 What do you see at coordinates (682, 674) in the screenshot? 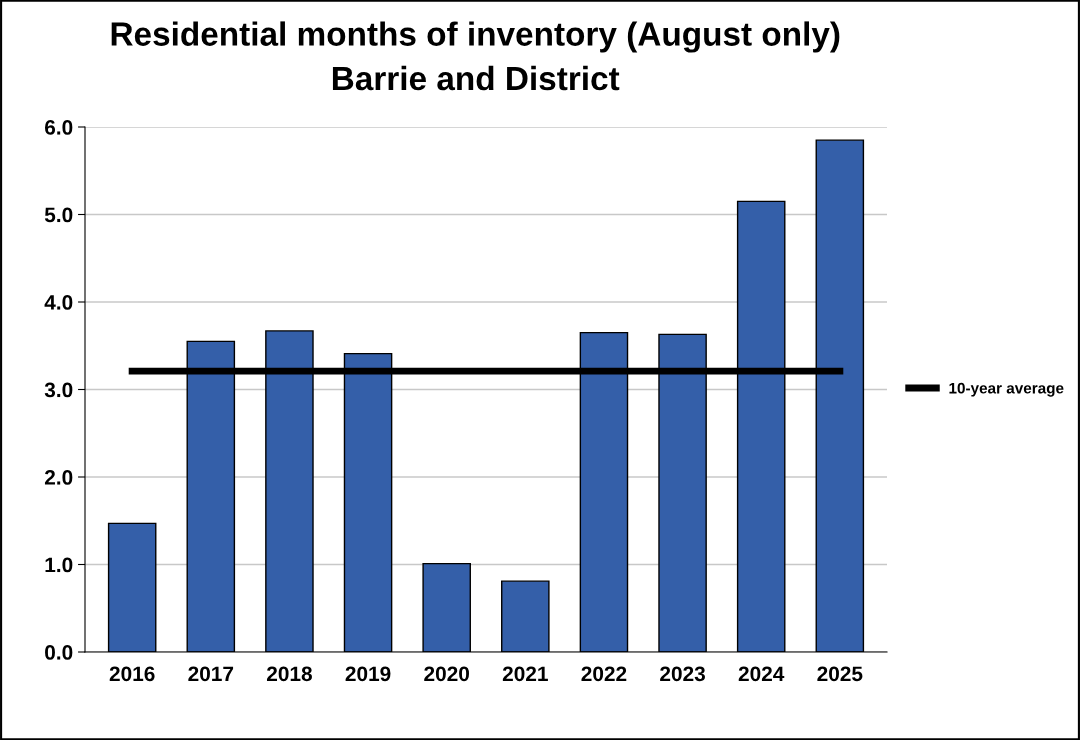
I see `x-tick-label: 2023` at bounding box center [682, 674].